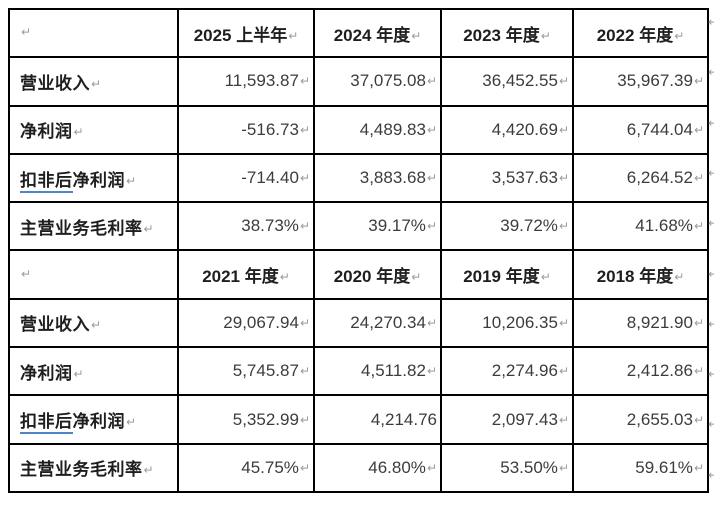 This screenshot has height=519, width=714. I want to click on value-cell: 37,075.08↵, so click(377, 81).